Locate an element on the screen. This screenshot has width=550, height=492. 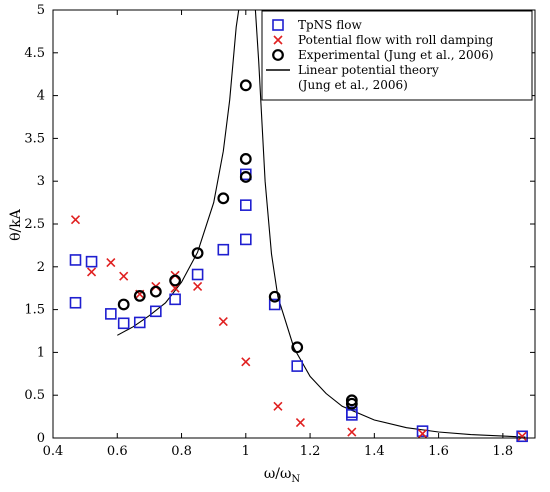
legend-square-icon is located at coordinates (278, 25).